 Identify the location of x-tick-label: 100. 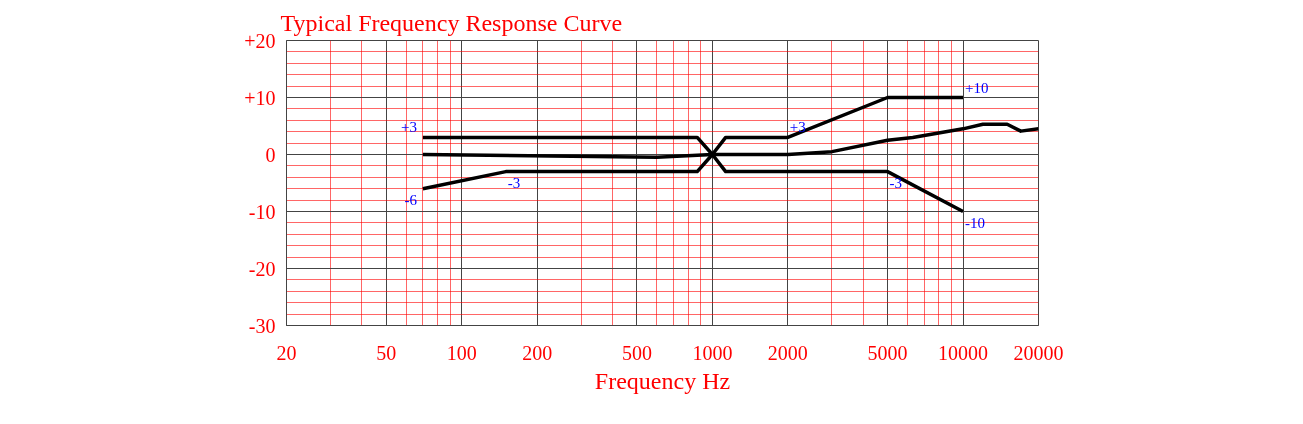
(461, 352).